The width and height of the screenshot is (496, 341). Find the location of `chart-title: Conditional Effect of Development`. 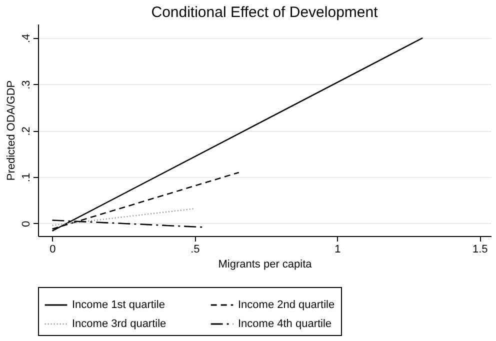

chart-title: Conditional Effect of Development is located at coordinates (265, 12).